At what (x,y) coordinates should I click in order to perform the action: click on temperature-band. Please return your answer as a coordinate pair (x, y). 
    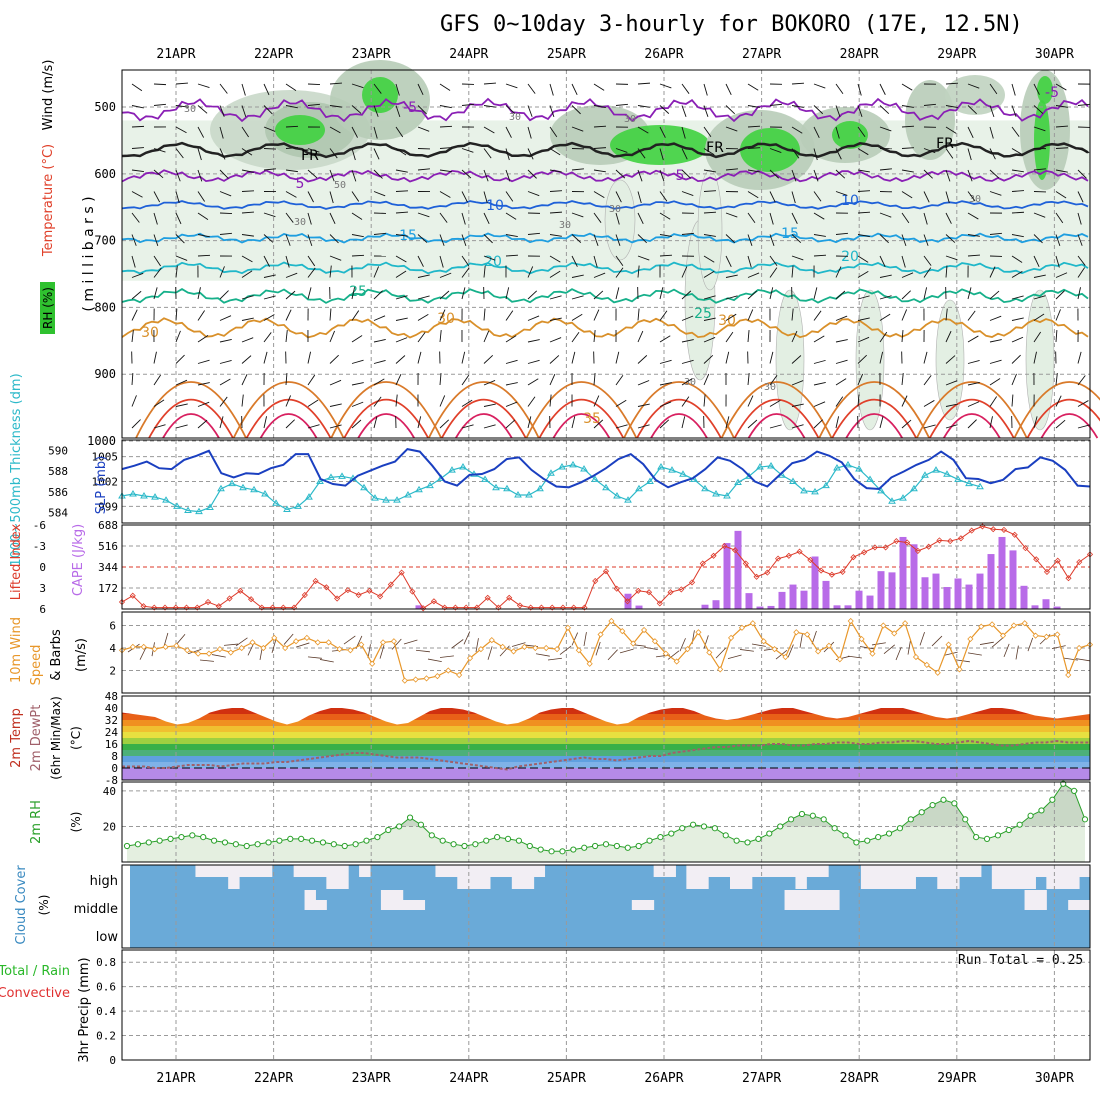
    Looking at the image, I should click on (606, 753).